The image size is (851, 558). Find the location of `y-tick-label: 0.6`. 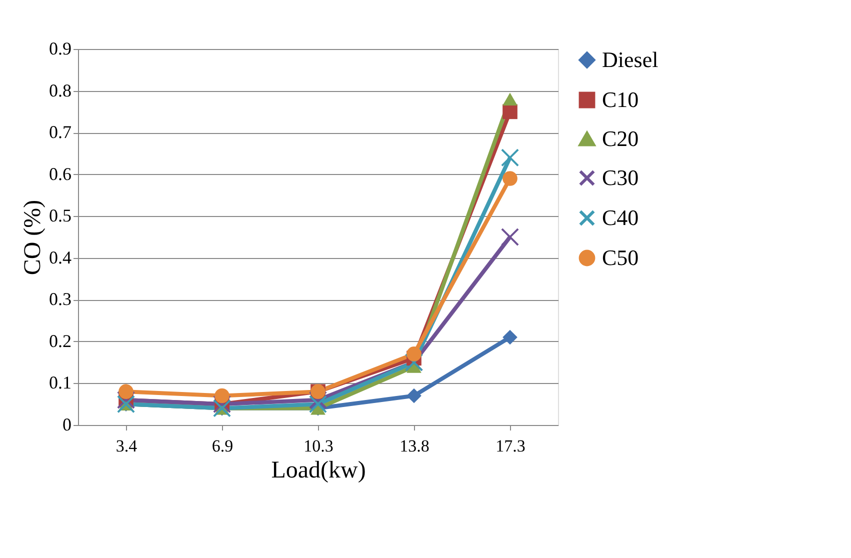

y-tick-label: 0.6 is located at coordinates (60, 174).